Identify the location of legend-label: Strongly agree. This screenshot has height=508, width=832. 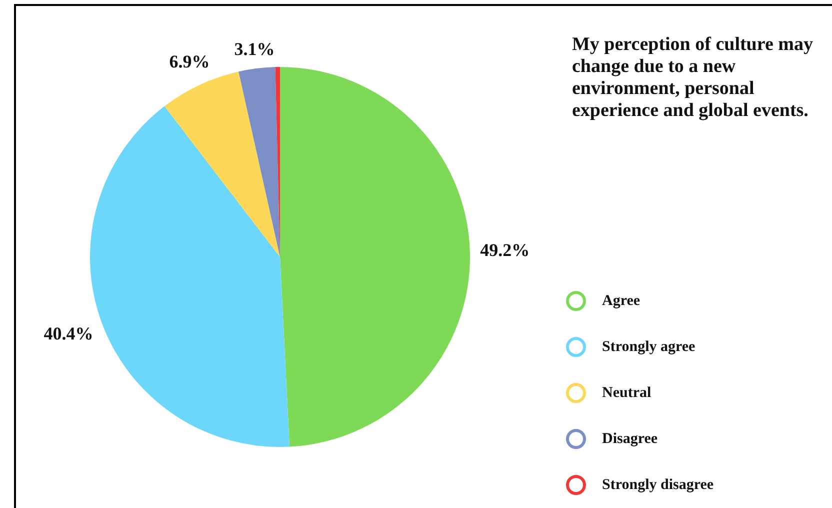
(649, 347).